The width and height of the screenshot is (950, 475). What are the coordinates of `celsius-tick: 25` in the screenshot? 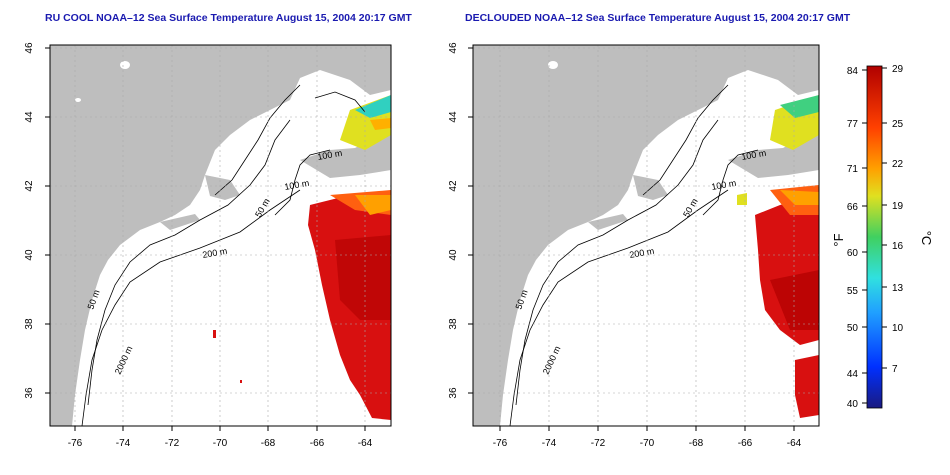 It's located at (898, 124).